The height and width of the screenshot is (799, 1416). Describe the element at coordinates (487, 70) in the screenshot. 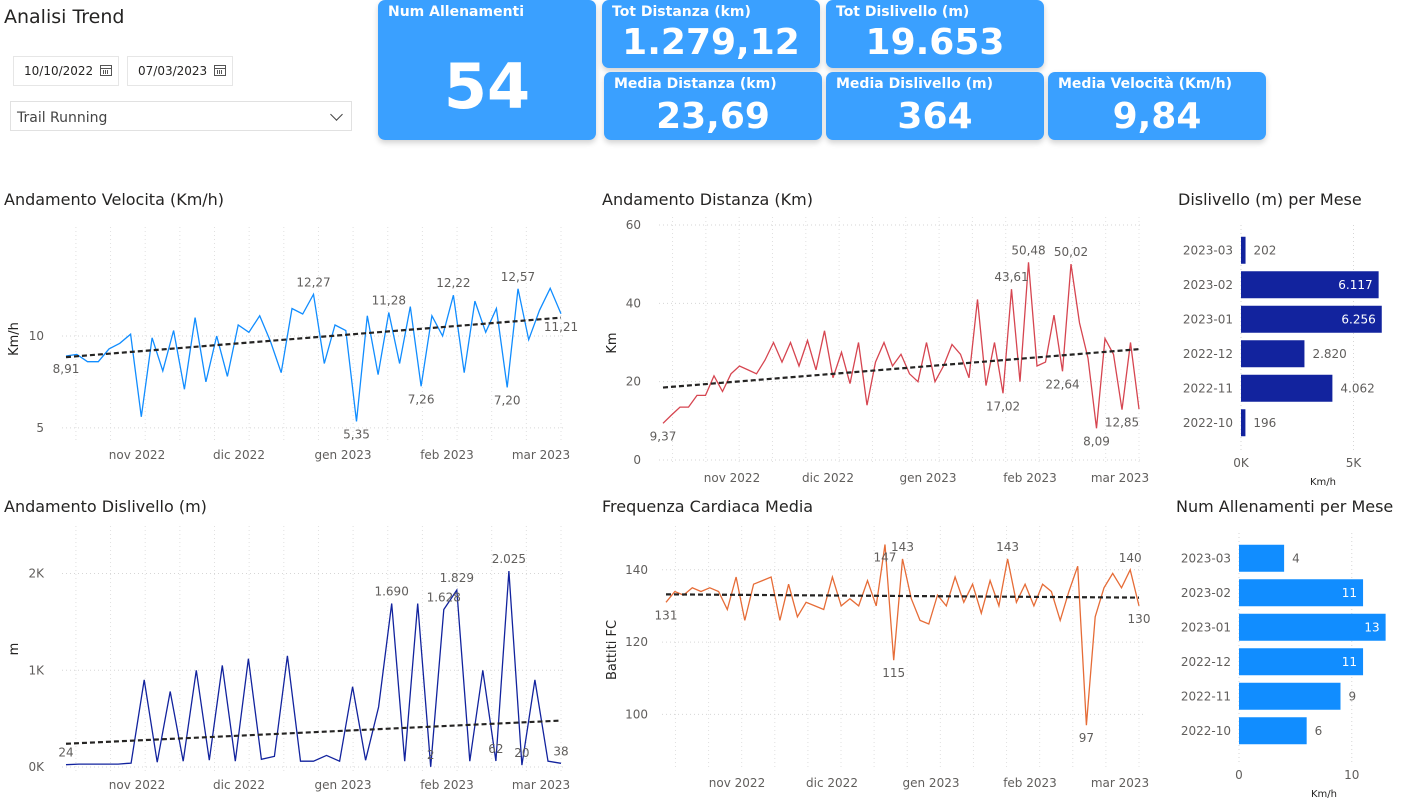

I see `card-num-allenamenti: Num Allenamenti 54` at that location.